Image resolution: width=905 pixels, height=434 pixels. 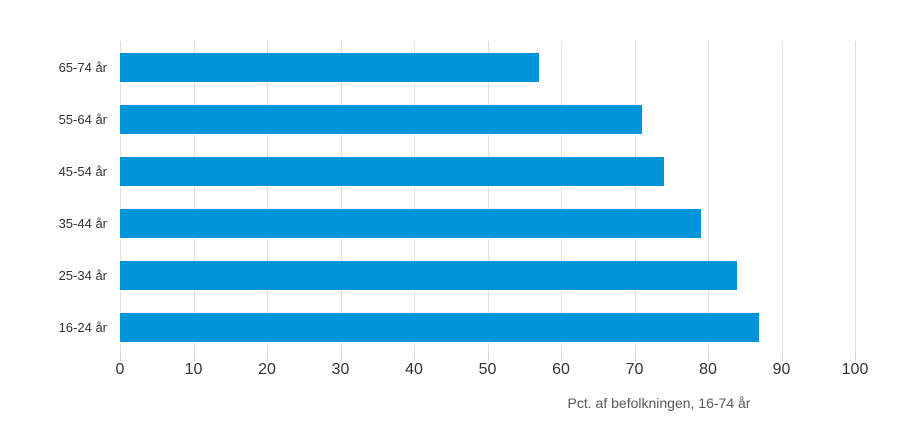 What do you see at coordinates (634, 369) in the screenshot?
I see `x-tick-label: 70` at bounding box center [634, 369].